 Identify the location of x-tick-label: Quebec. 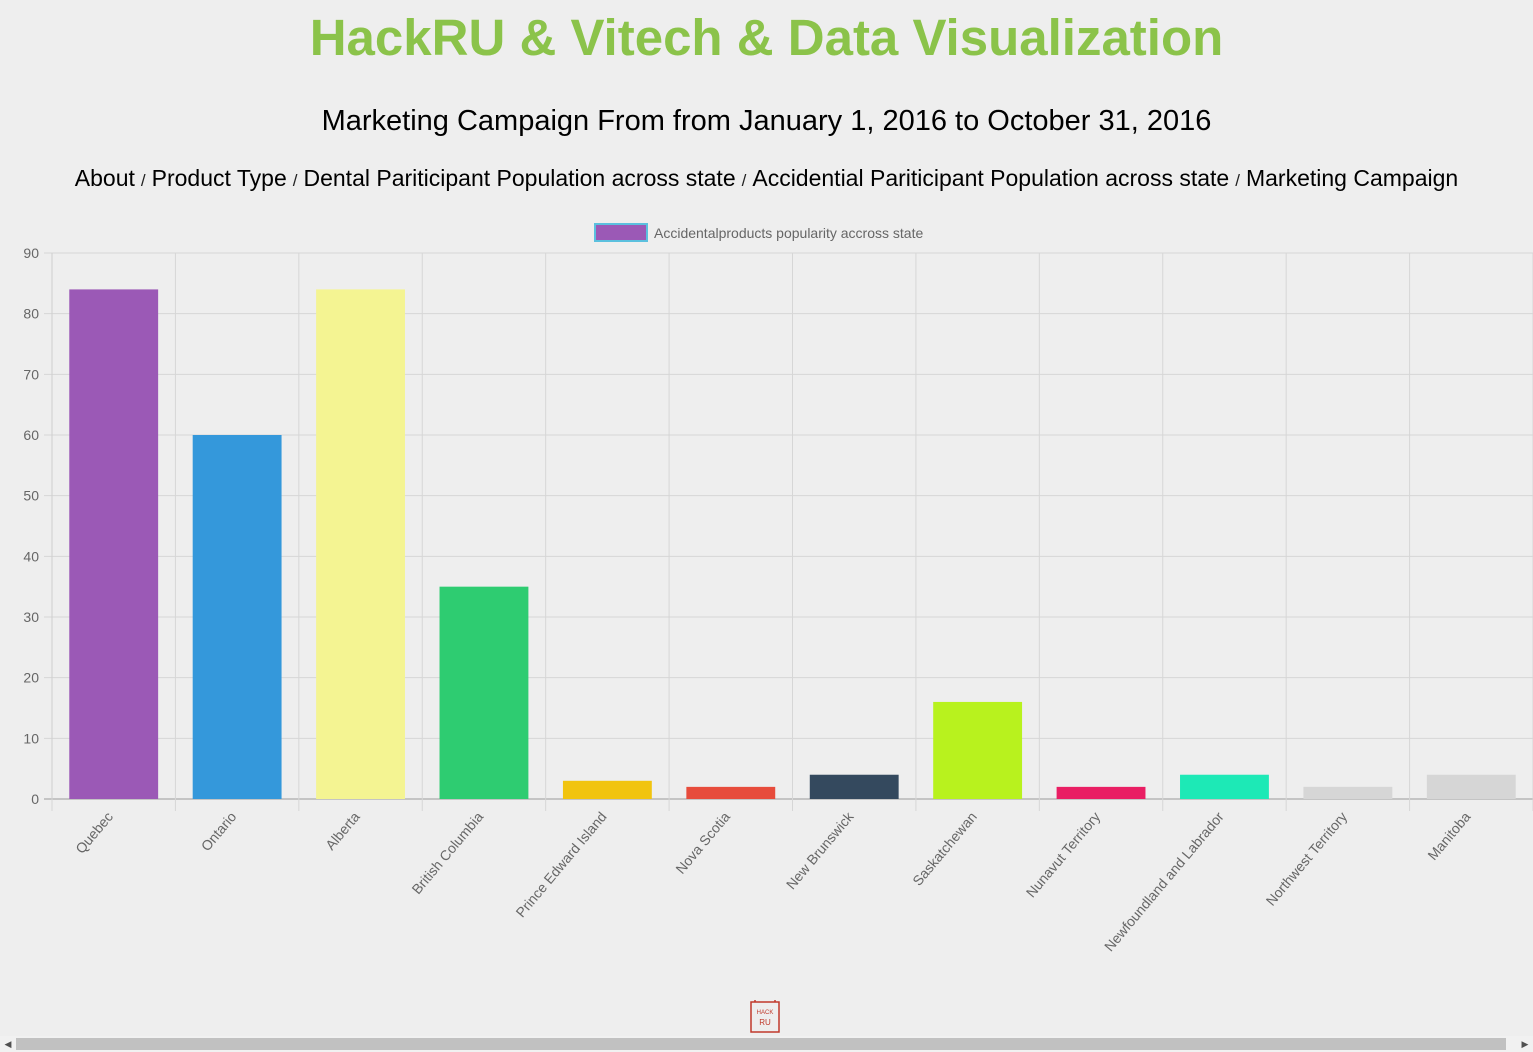
(94, 833).